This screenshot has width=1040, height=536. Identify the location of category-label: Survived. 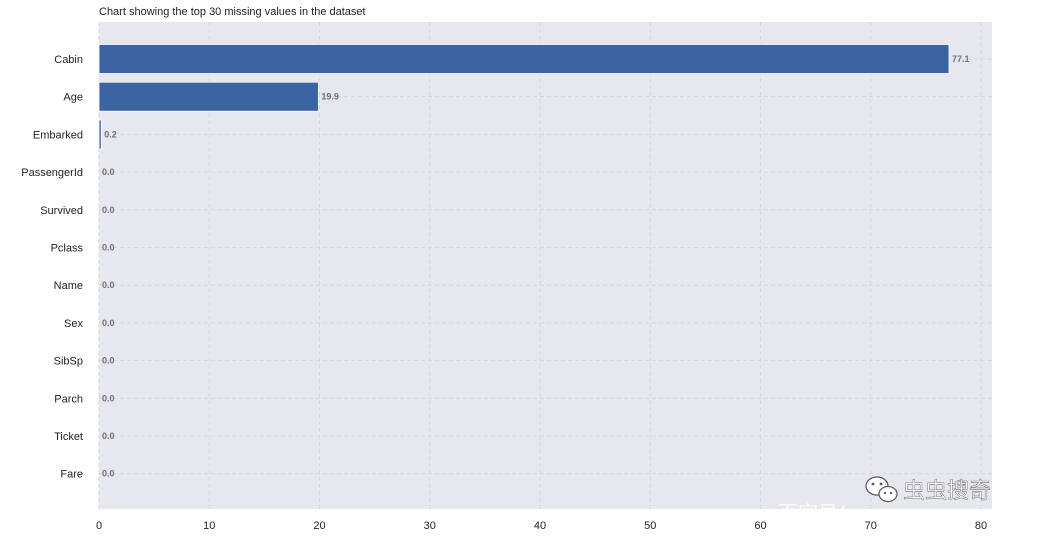
(61, 211).